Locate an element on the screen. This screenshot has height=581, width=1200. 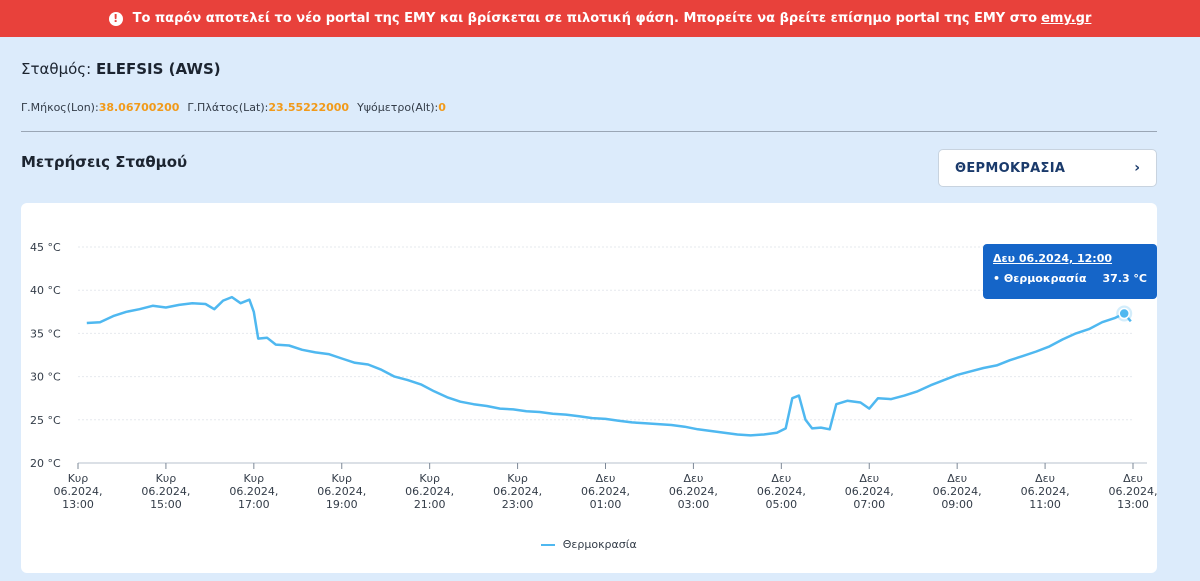
parameter-label: ΘΕΡΜΟΚΡΑΣΙΑ is located at coordinates (1010, 168).